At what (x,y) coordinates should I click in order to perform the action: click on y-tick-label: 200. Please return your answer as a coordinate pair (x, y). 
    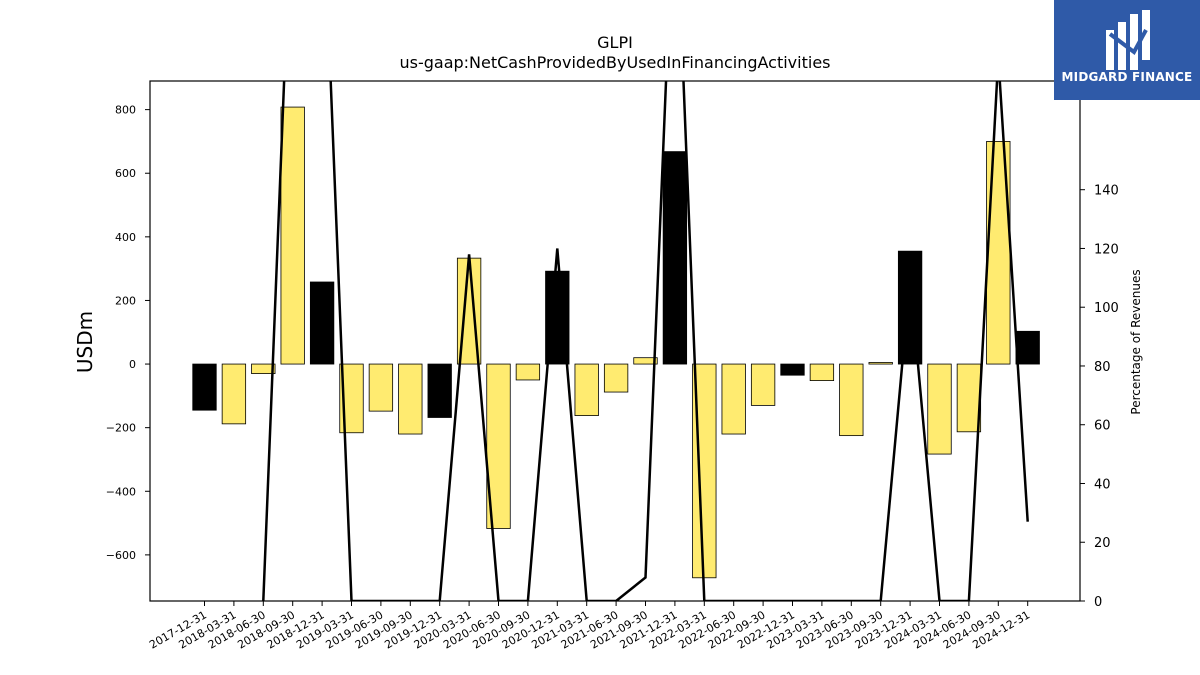
    Looking at the image, I should click on (125, 300).